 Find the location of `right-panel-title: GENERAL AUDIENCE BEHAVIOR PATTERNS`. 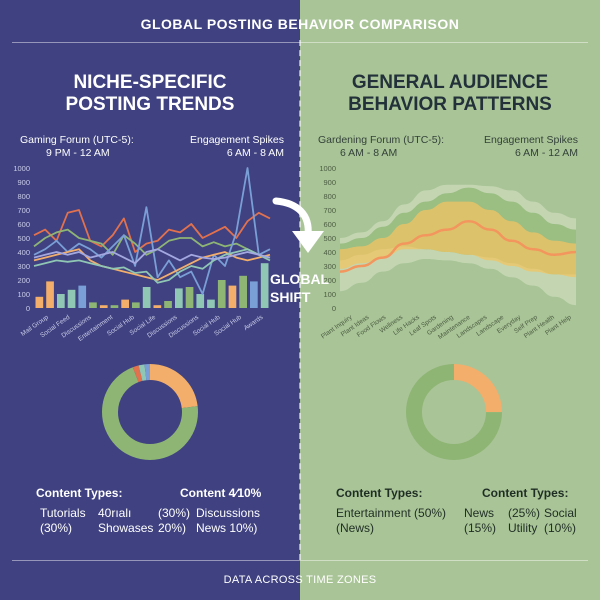

right-panel-title: GENERAL AUDIENCE BEHAVIOR PATTERNS is located at coordinates (450, 94).